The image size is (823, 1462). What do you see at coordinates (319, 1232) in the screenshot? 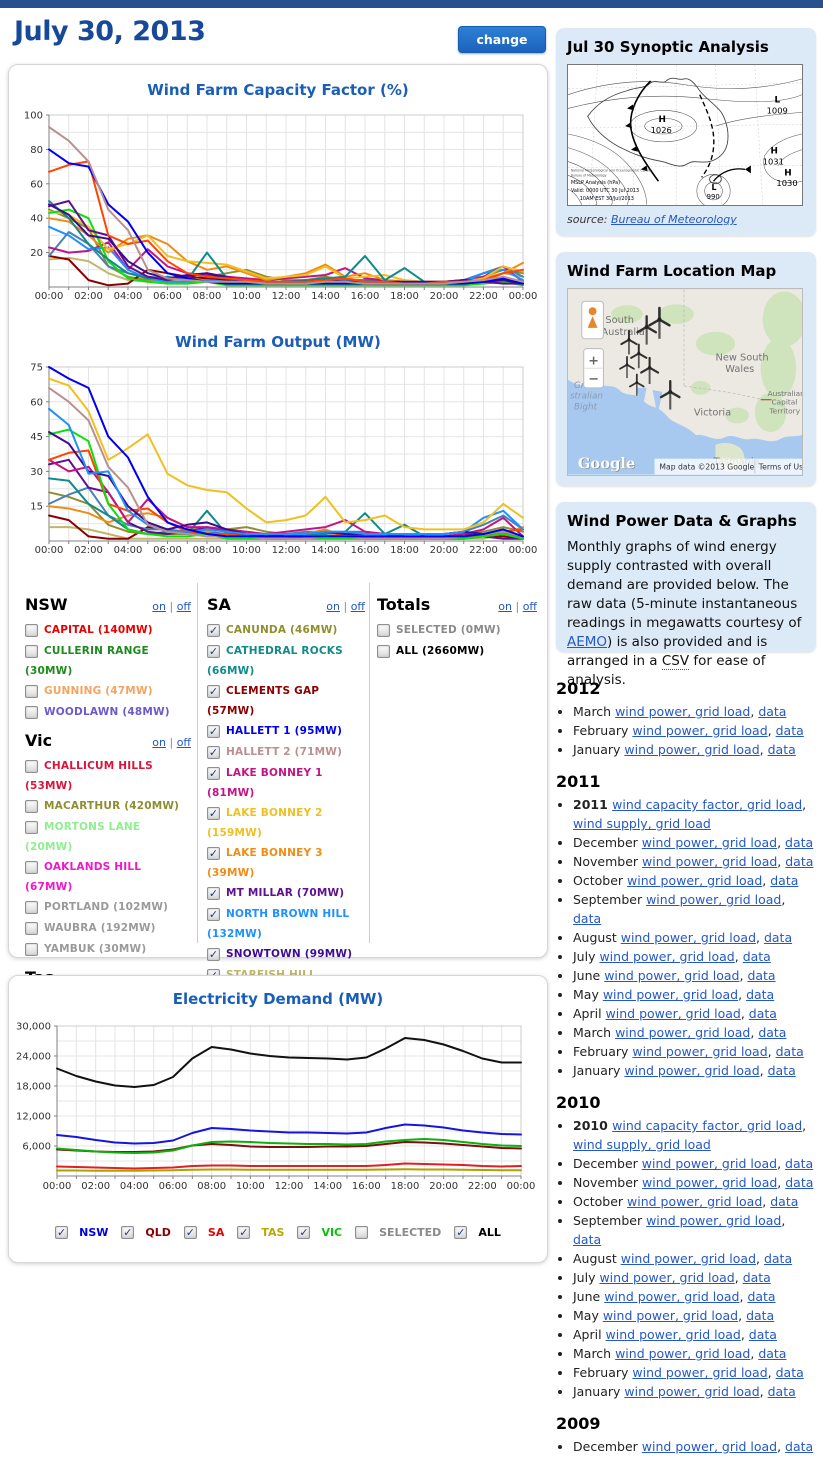
I see `legend-checkbox-vic: ✓ VIC` at bounding box center [319, 1232].